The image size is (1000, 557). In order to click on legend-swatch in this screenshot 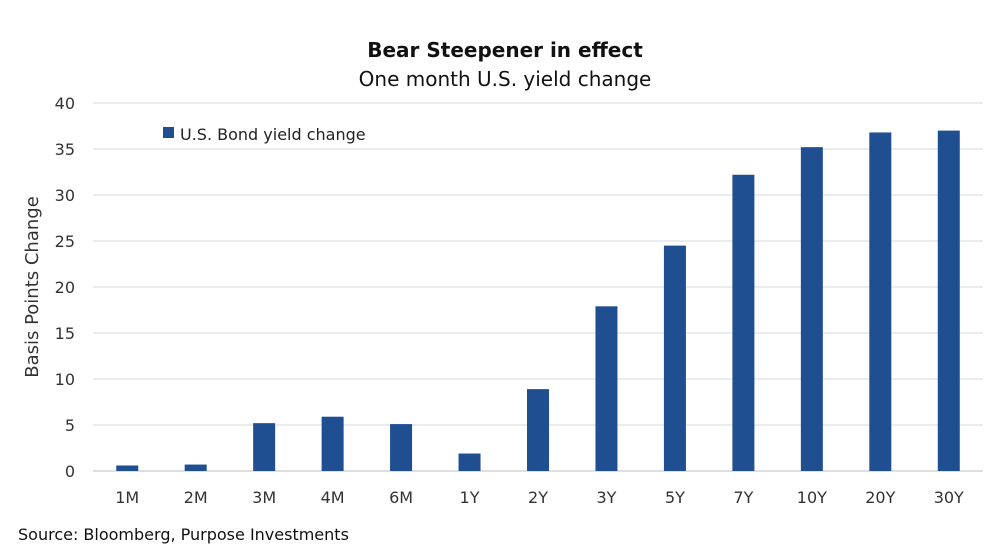, I will do `click(168, 132)`.